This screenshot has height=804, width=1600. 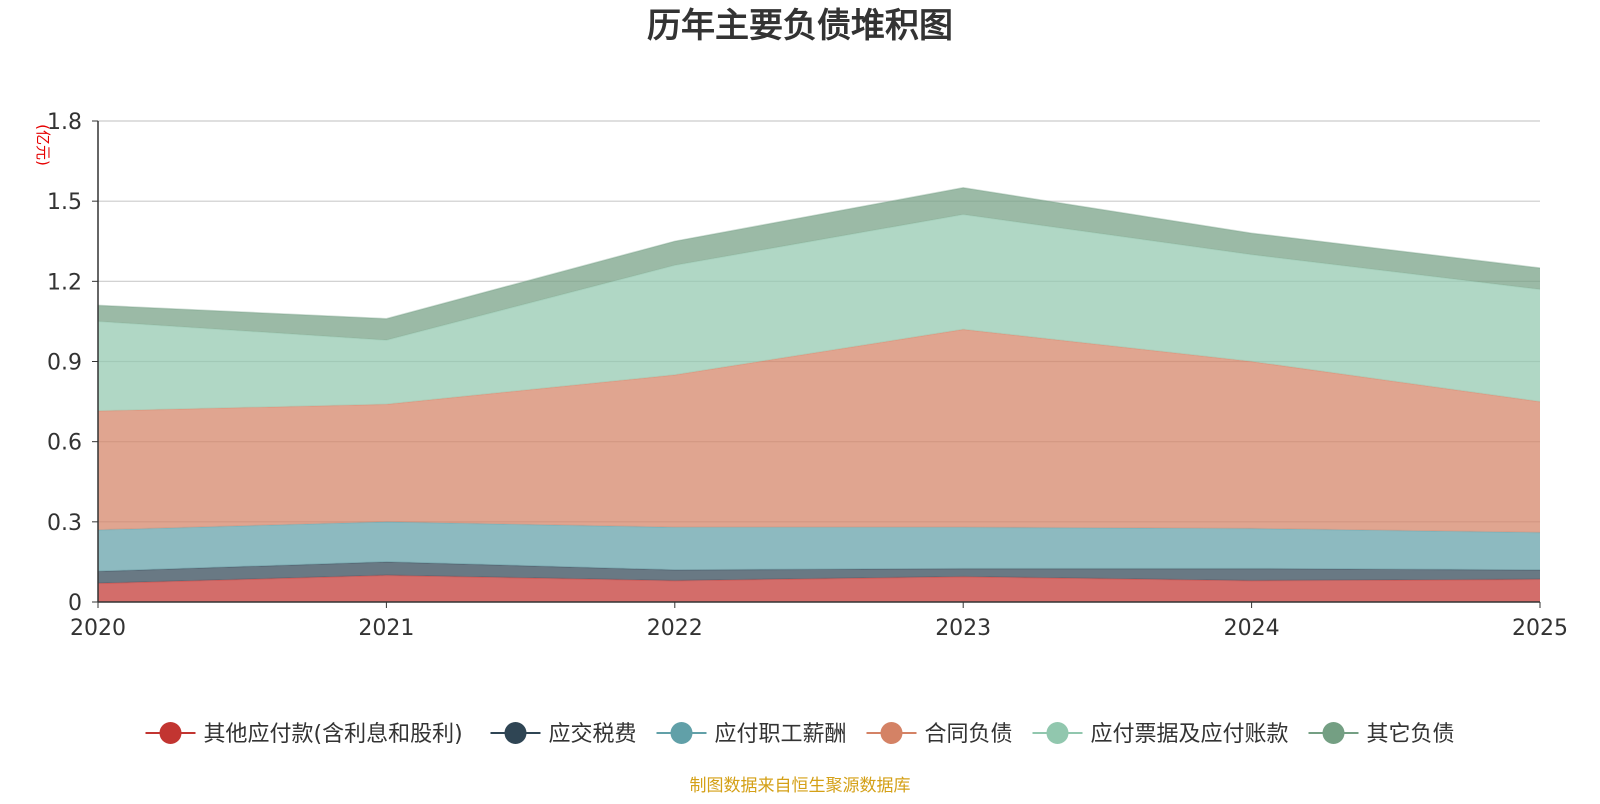 I want to click on legend-item-3: 合同负债, so click(x=939, y=734).